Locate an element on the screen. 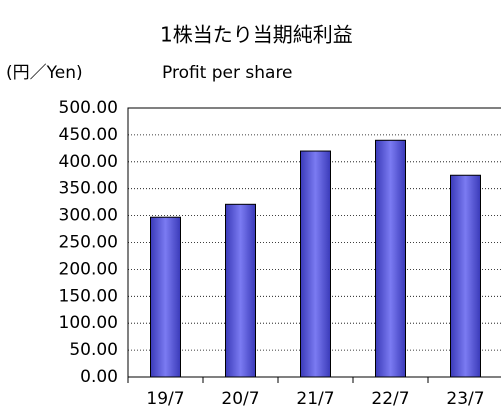 The height and width of the screenshot is (417, 501). x-tick-label: 21/7 is located at coordinates (315, 399).